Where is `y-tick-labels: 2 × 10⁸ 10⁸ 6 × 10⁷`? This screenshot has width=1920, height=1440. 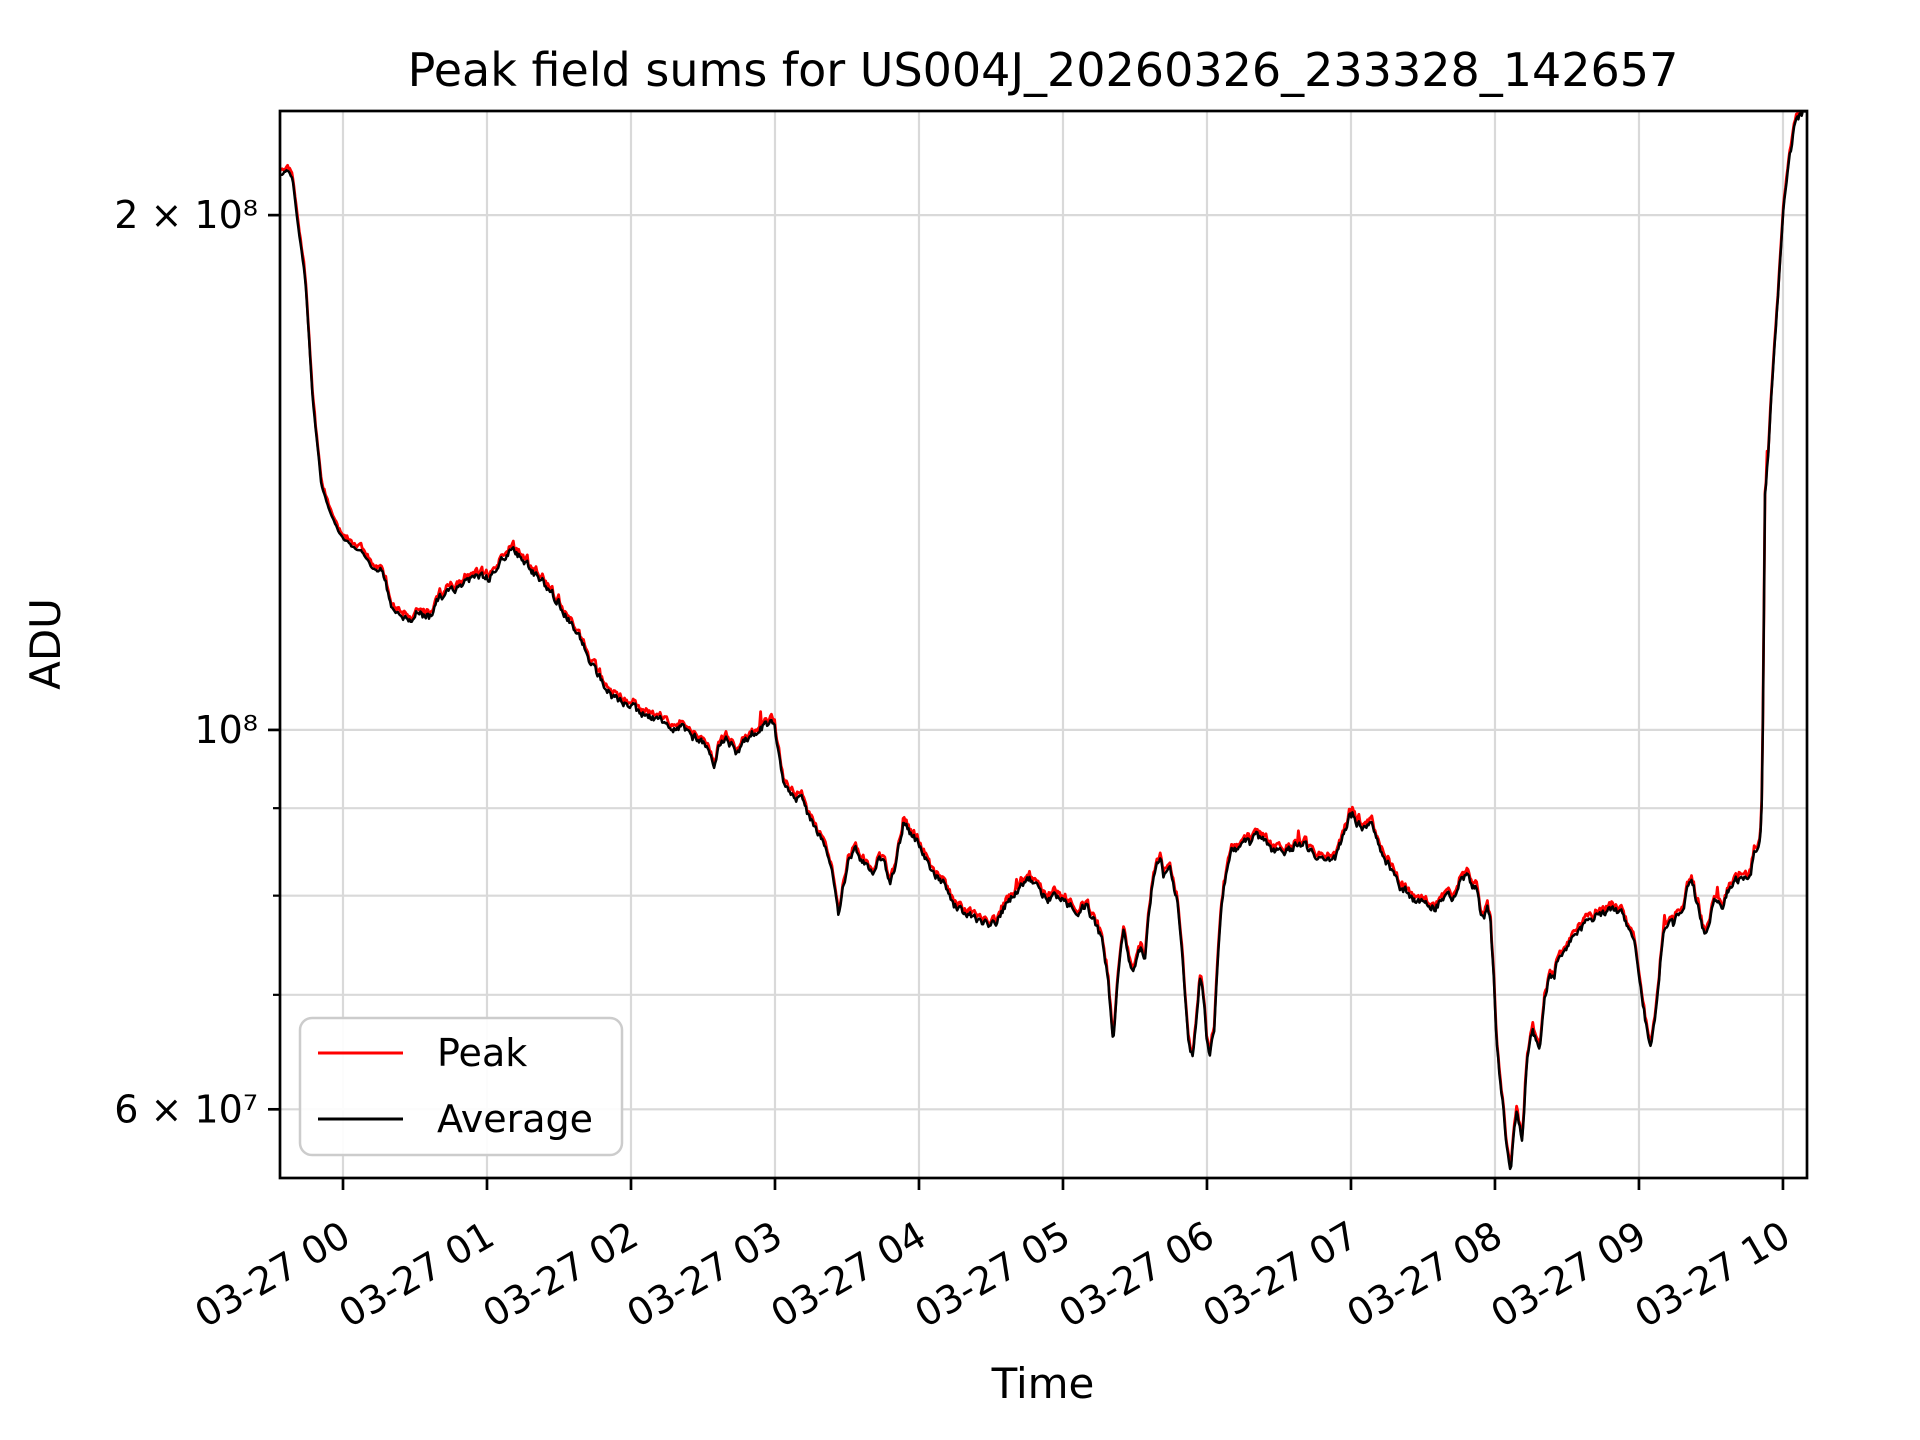
y-tick-labels: 2 × 10⁸ 10⁸ 6 × 10⁷ is located at coordinates (186, 662).